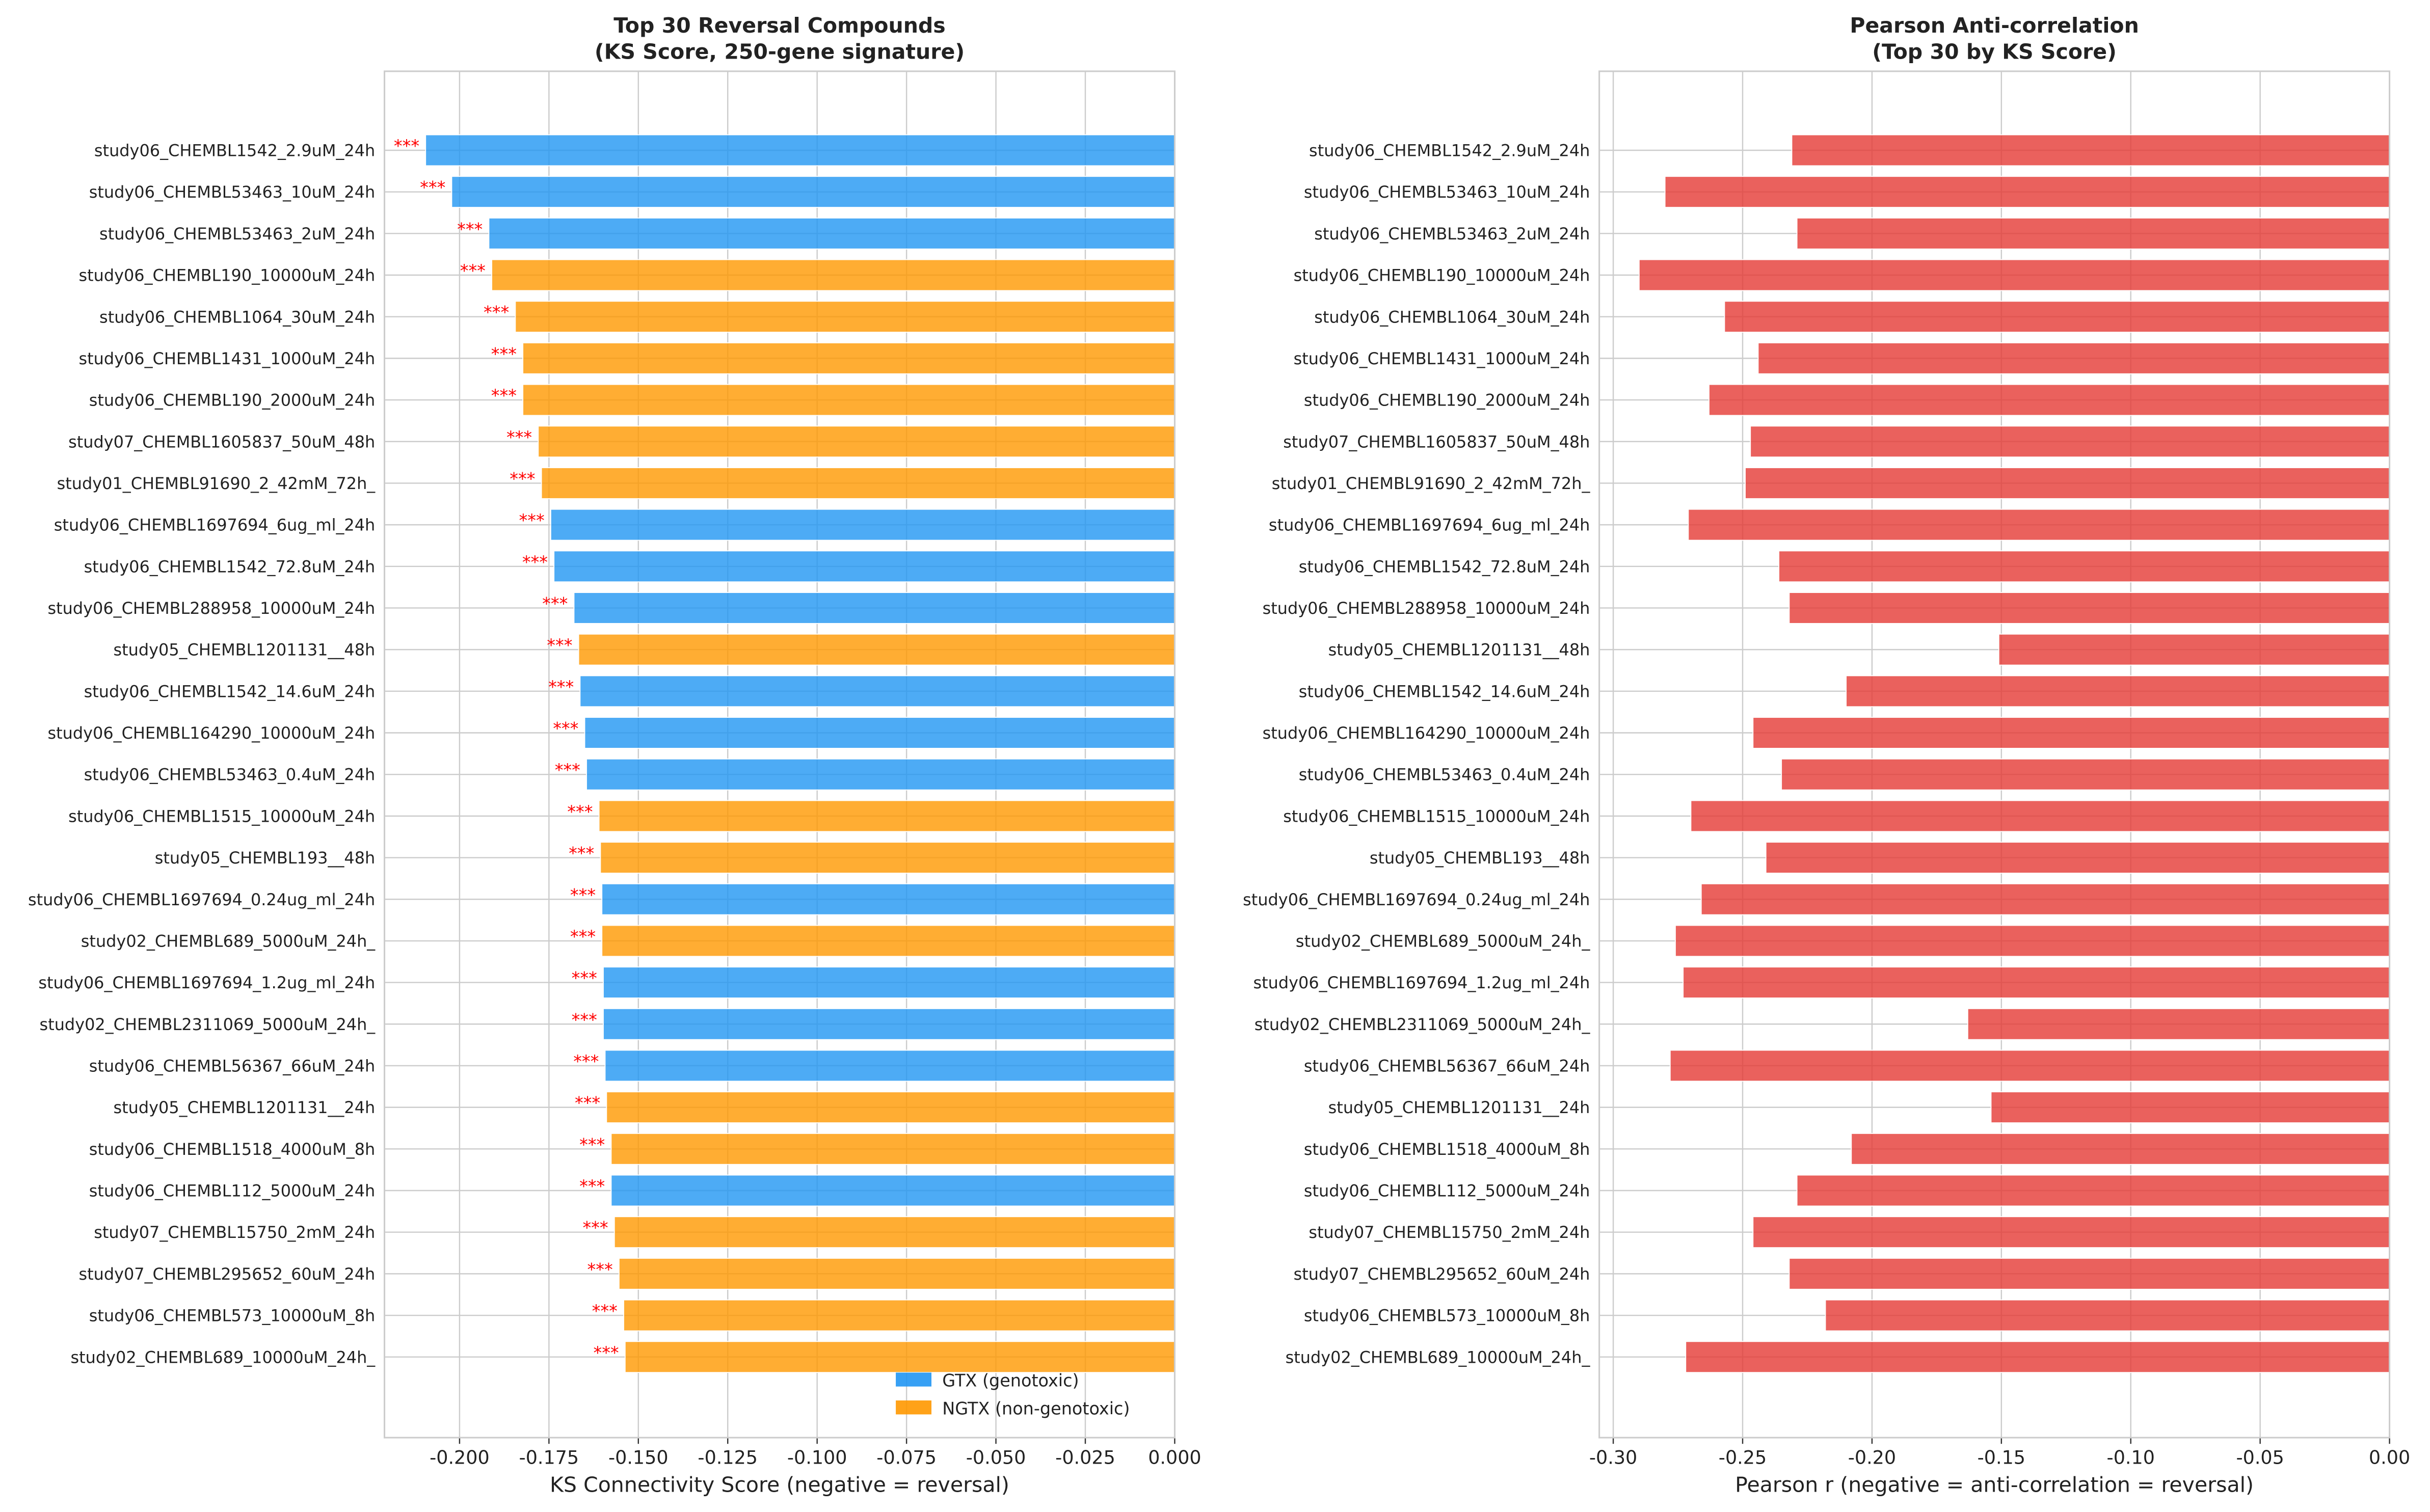 The width and height of the screenshot is (2430, 1512). I want to click on y-tick-label: study06_CHEMBL573_10000uM_8h, so click(1447, 1316).